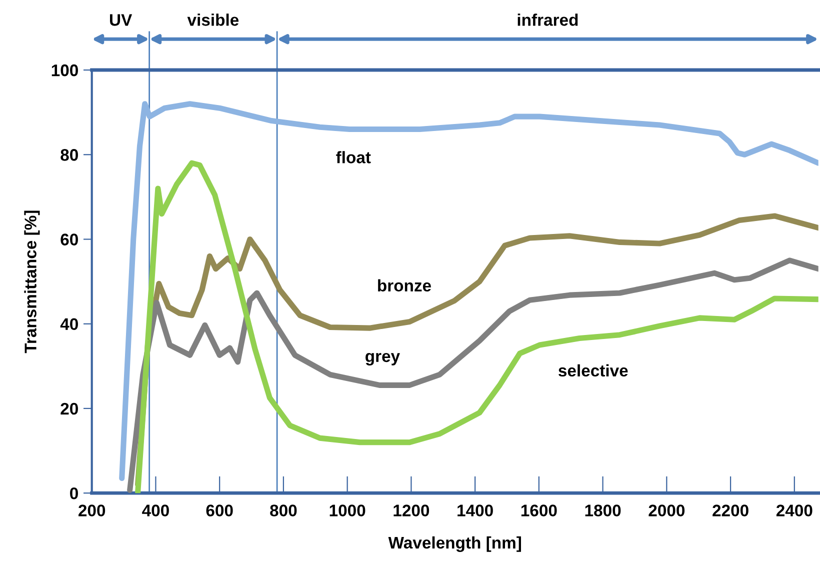 The height and width of the screenshot is (574, 820). Describe the element at coordinates (283, 510) in the screenshot. I see `x-tick-label: 800` at that location.